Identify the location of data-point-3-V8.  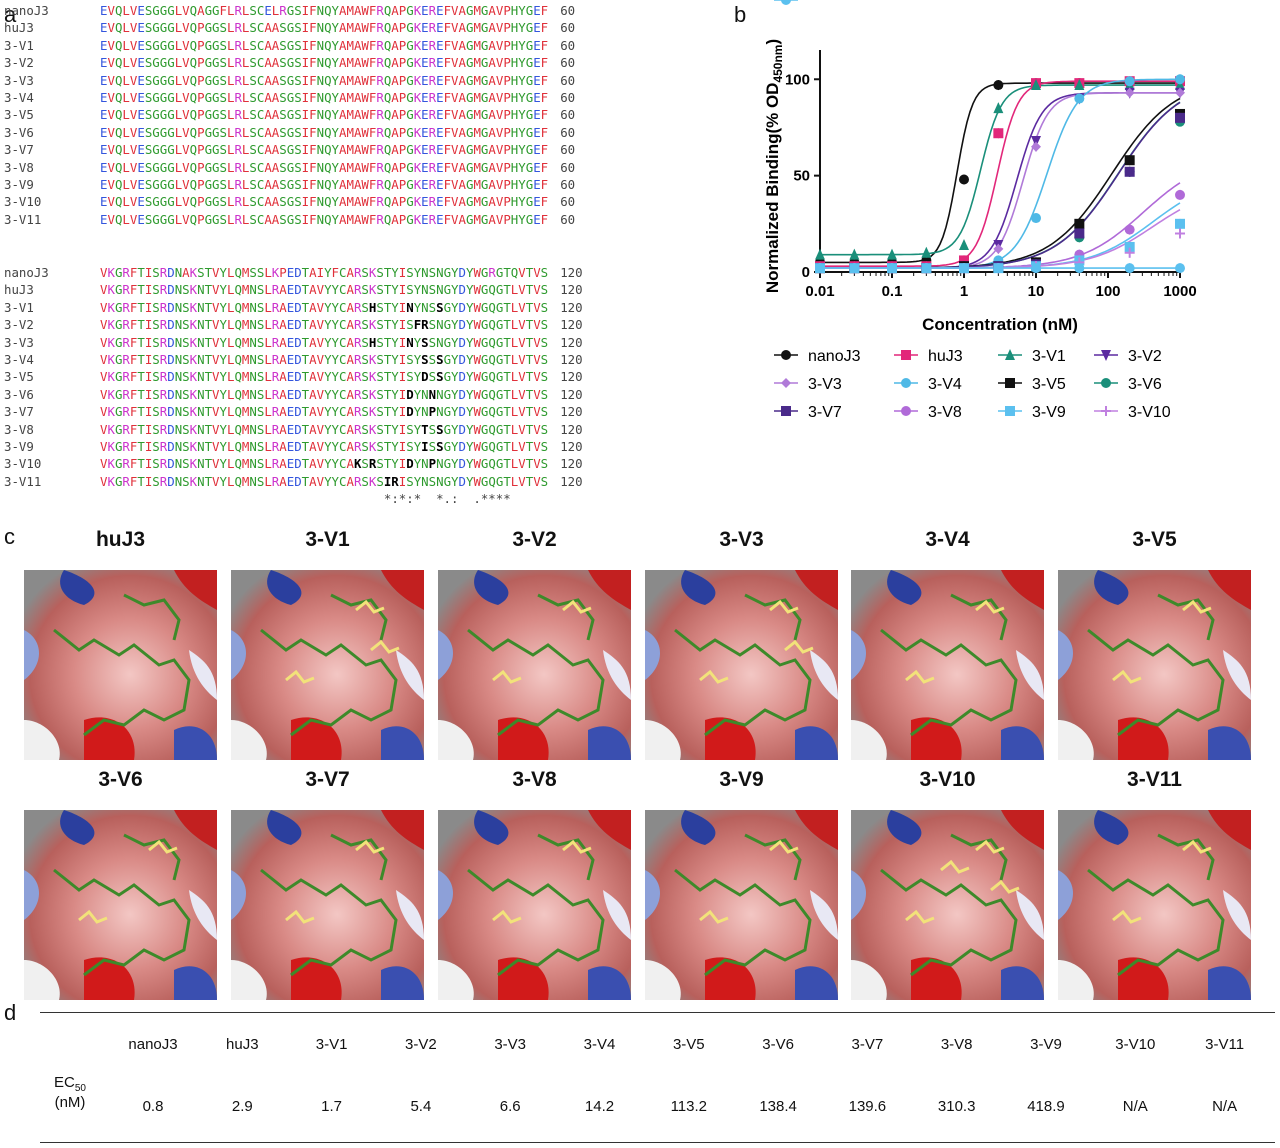
(1129, 229).